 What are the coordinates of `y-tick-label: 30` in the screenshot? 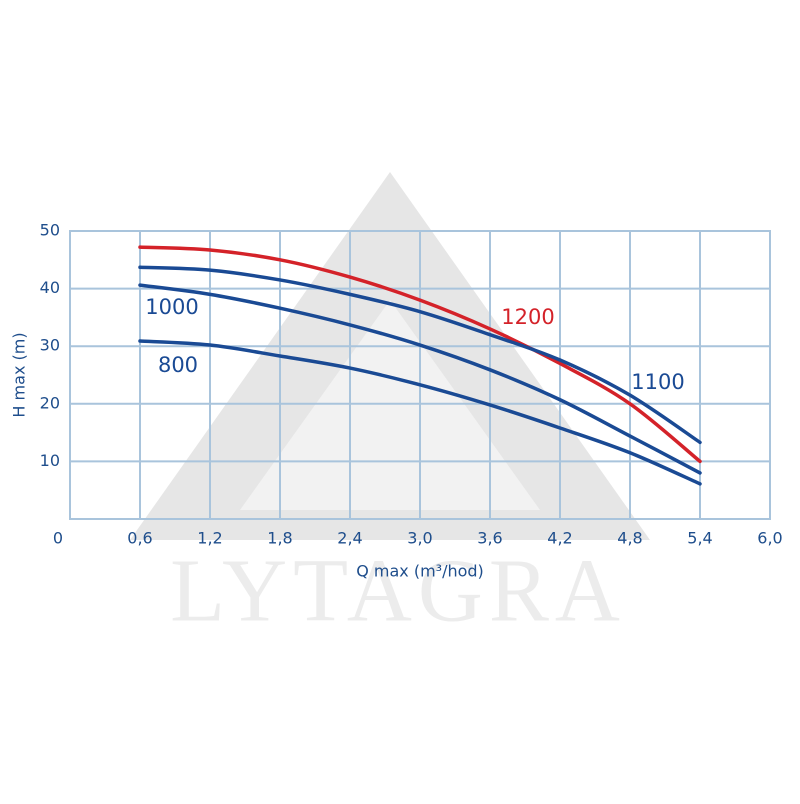 It's located at (50, 345).